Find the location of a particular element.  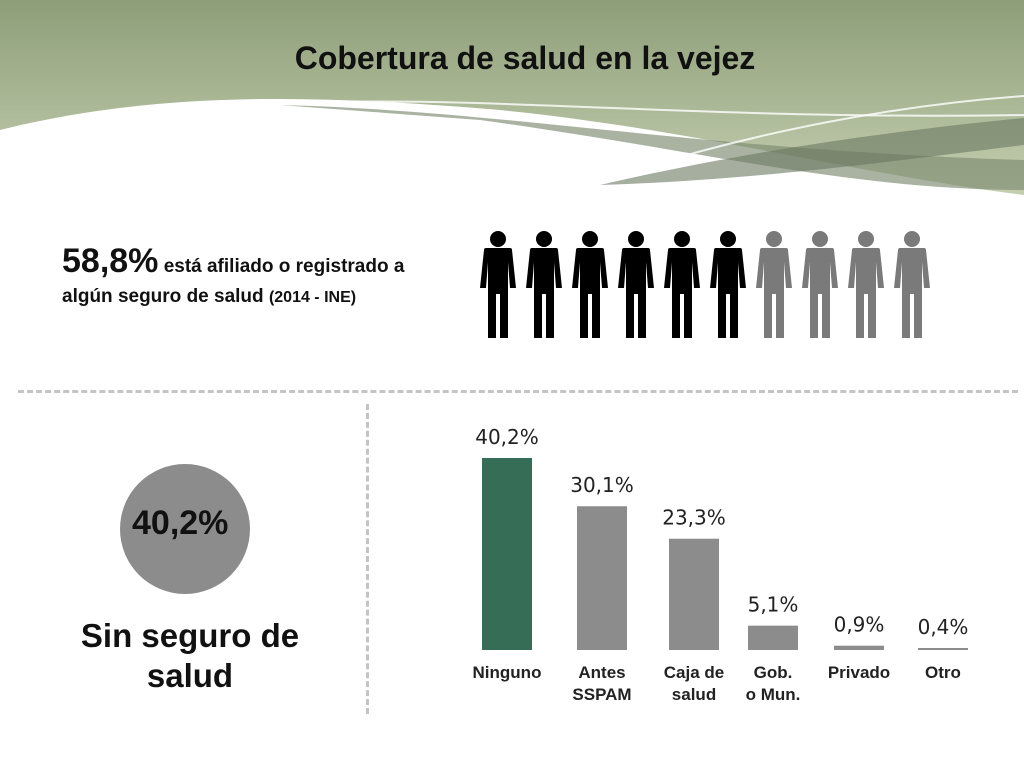

bar-value-label: 0,4% is located at coordinates (943, 627).